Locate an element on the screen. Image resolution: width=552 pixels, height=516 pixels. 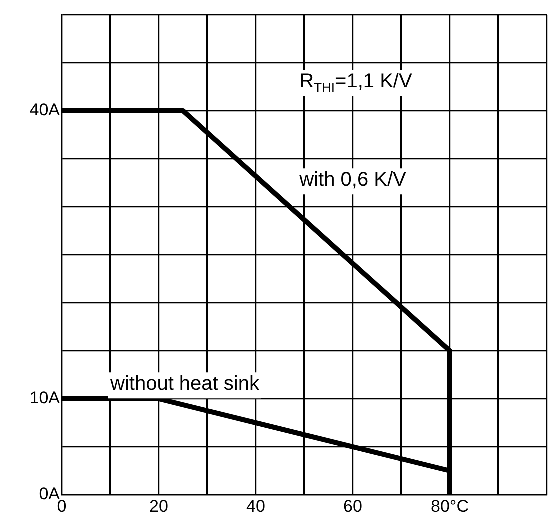
x-tick-label: 40 is located at coordinates (256, 506).